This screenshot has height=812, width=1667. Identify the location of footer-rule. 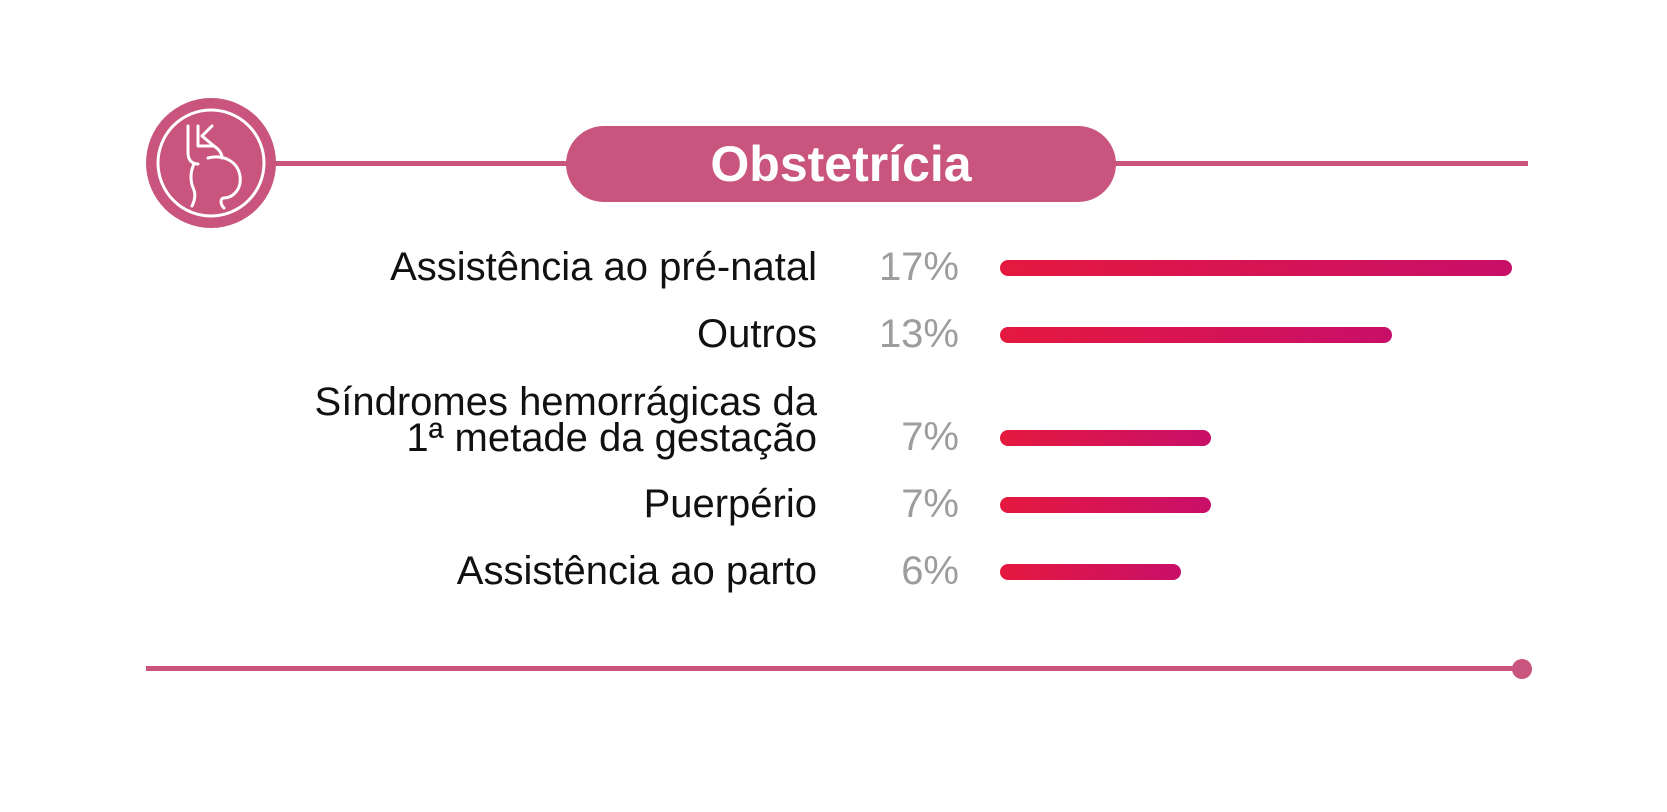
(834, 668).